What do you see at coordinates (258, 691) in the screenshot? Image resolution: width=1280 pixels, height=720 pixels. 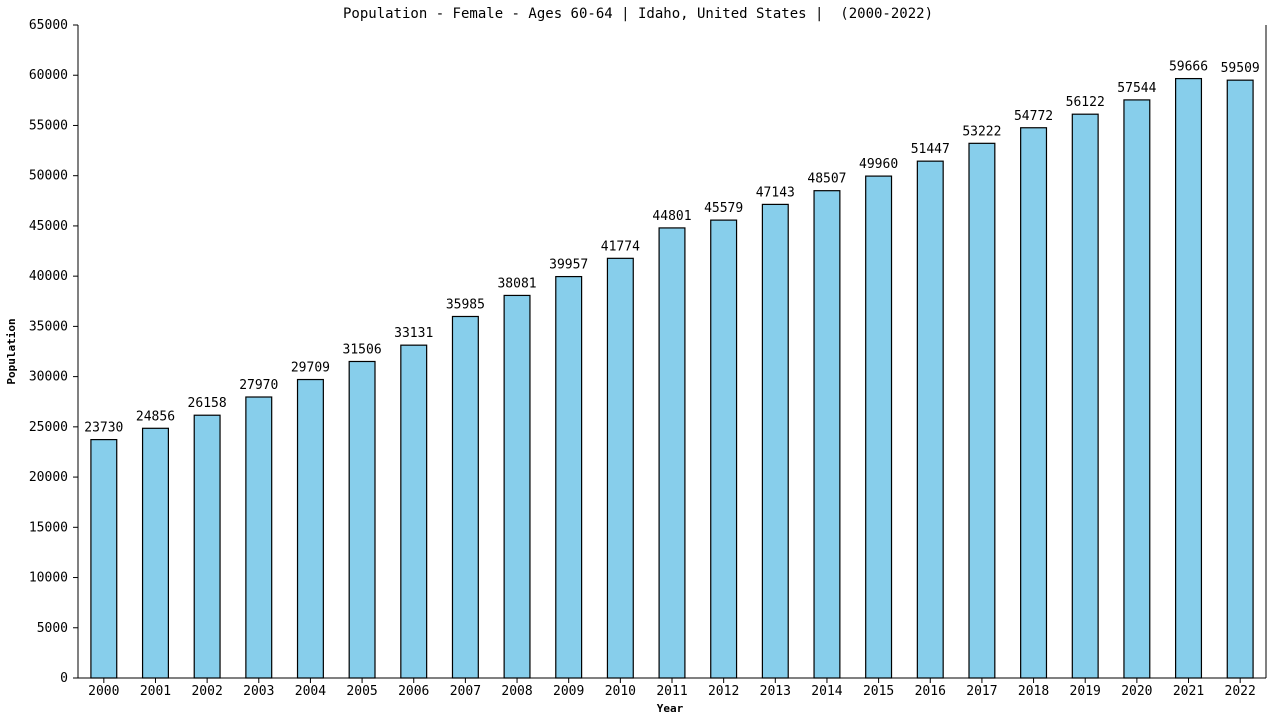 I see `x-tick-label: 2003` at bounding box center [258, 691].